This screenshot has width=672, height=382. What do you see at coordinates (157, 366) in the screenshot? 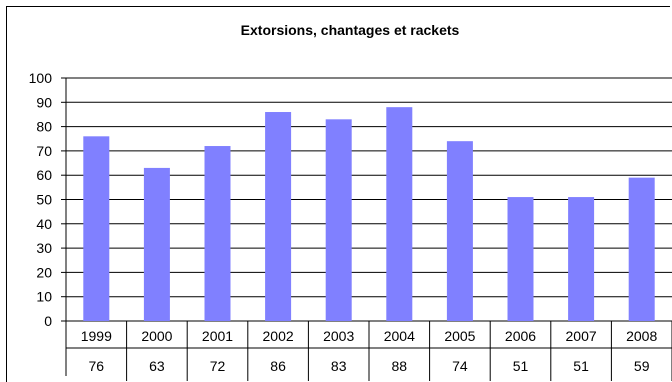
I see `data-table-value: 63` at bounding box center [157, 366].